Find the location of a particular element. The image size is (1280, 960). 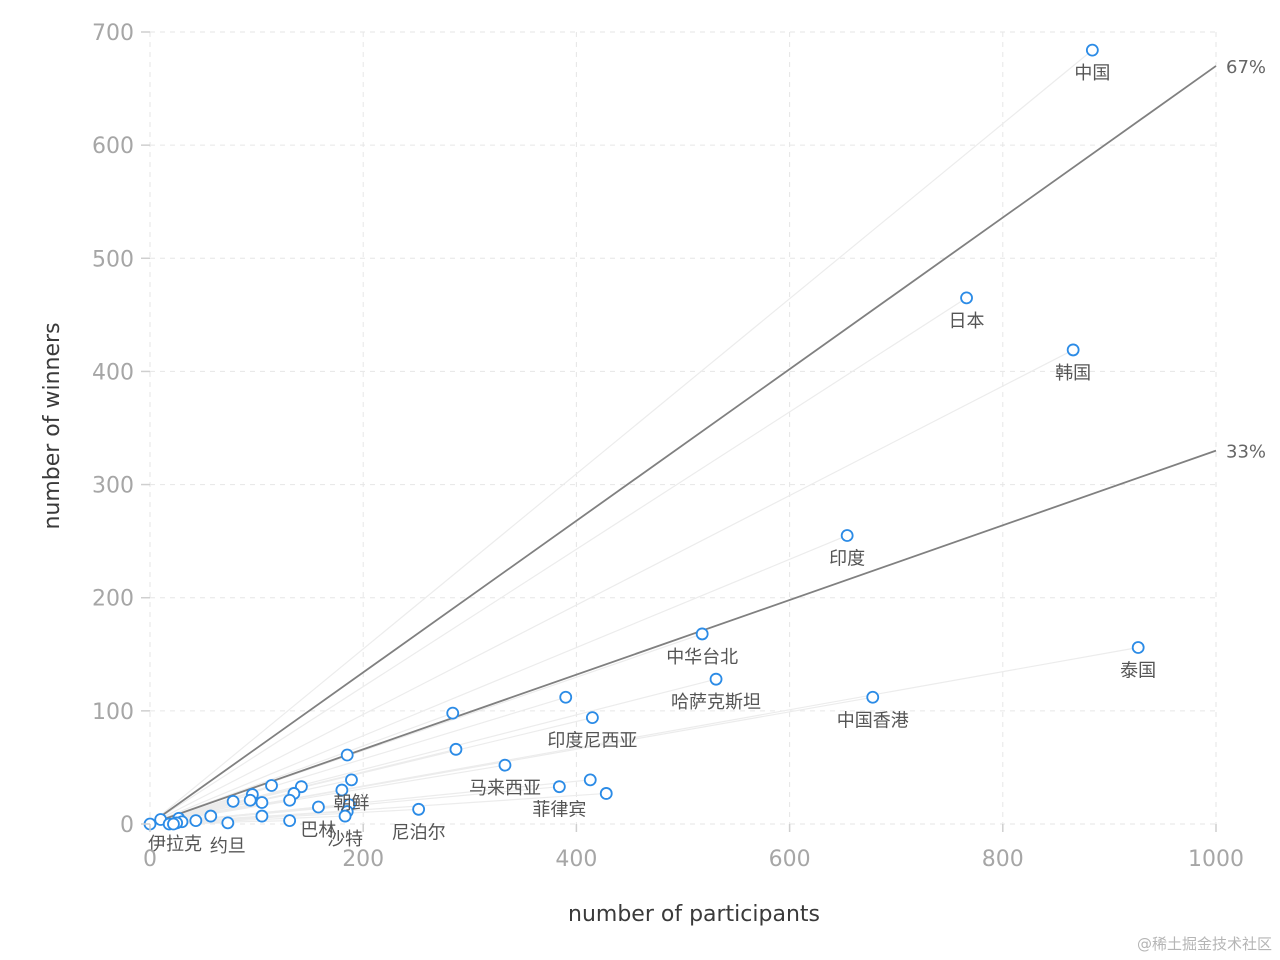

point-label: 印度 is located at coordinates (847, 558).